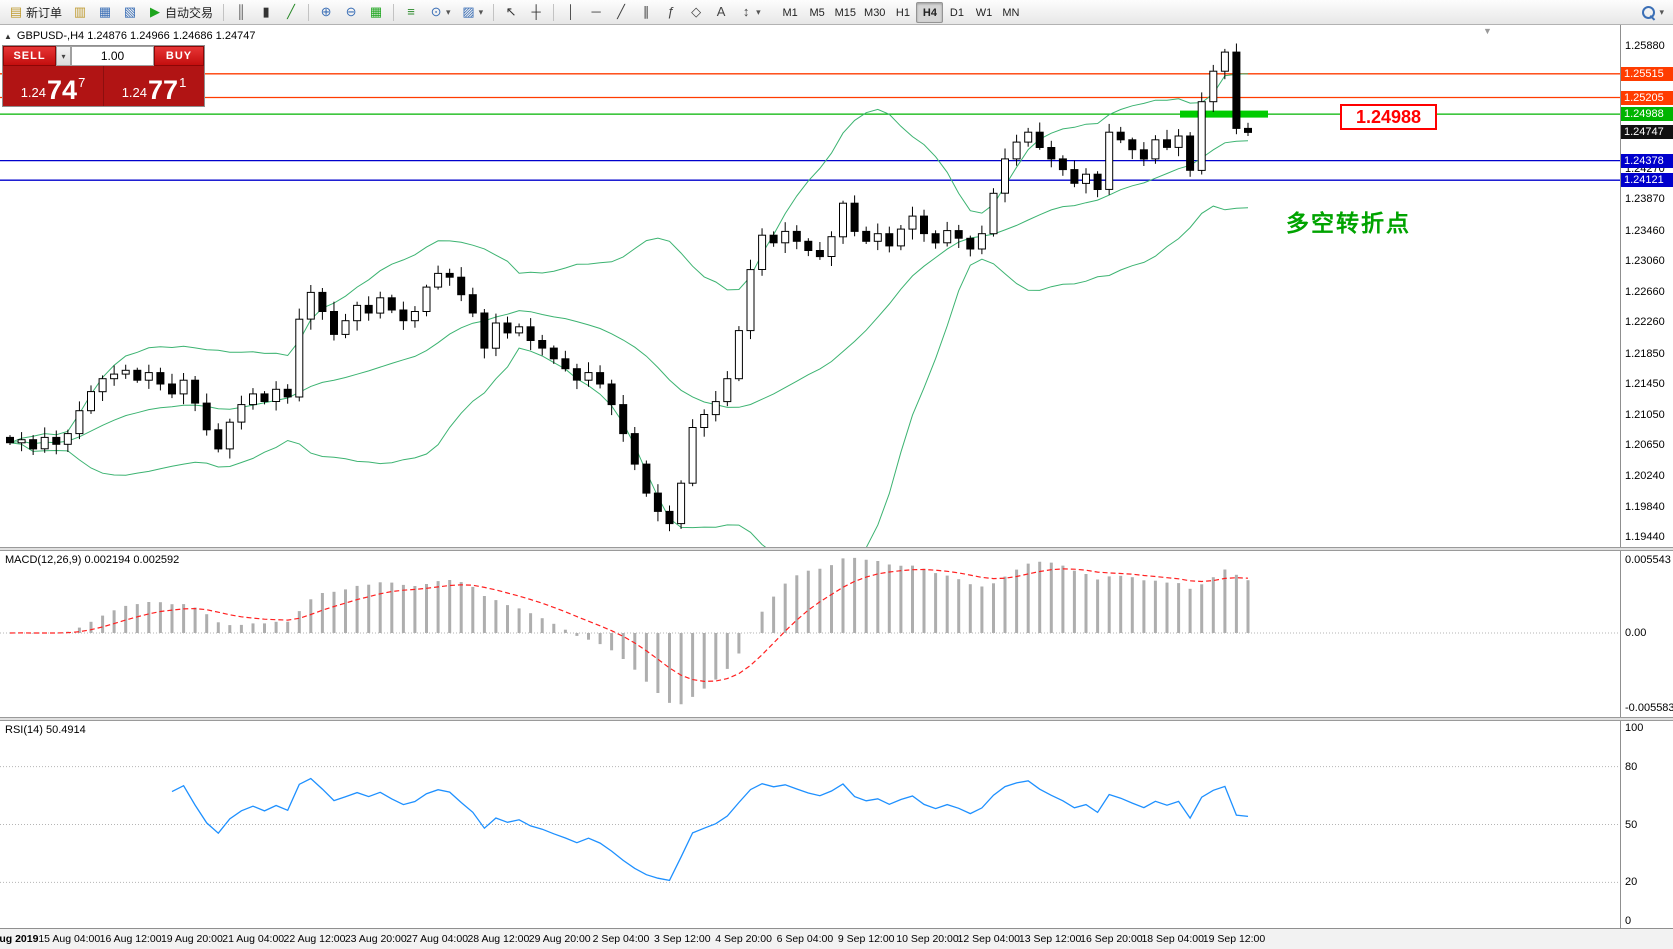  What do you see at coordinates (44, 12) in the screenshot?
I see `new-order-label: 新订单` at bounding box center [44, 12].